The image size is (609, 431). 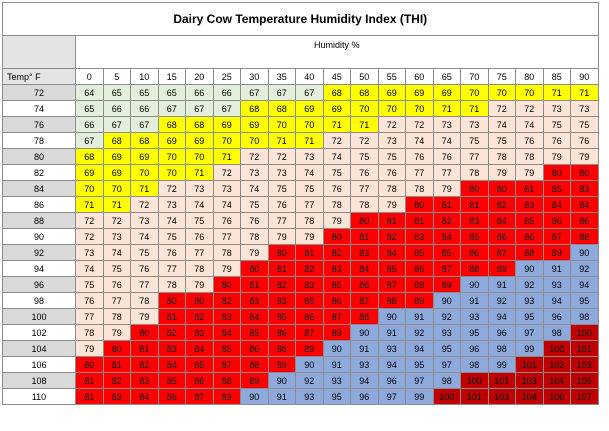 I want to click on table-row: 82 69 69 70 70 71 72 73 73 74 75 76 76 77 77 78 79 79 80 80, so click(x=300, y=172).